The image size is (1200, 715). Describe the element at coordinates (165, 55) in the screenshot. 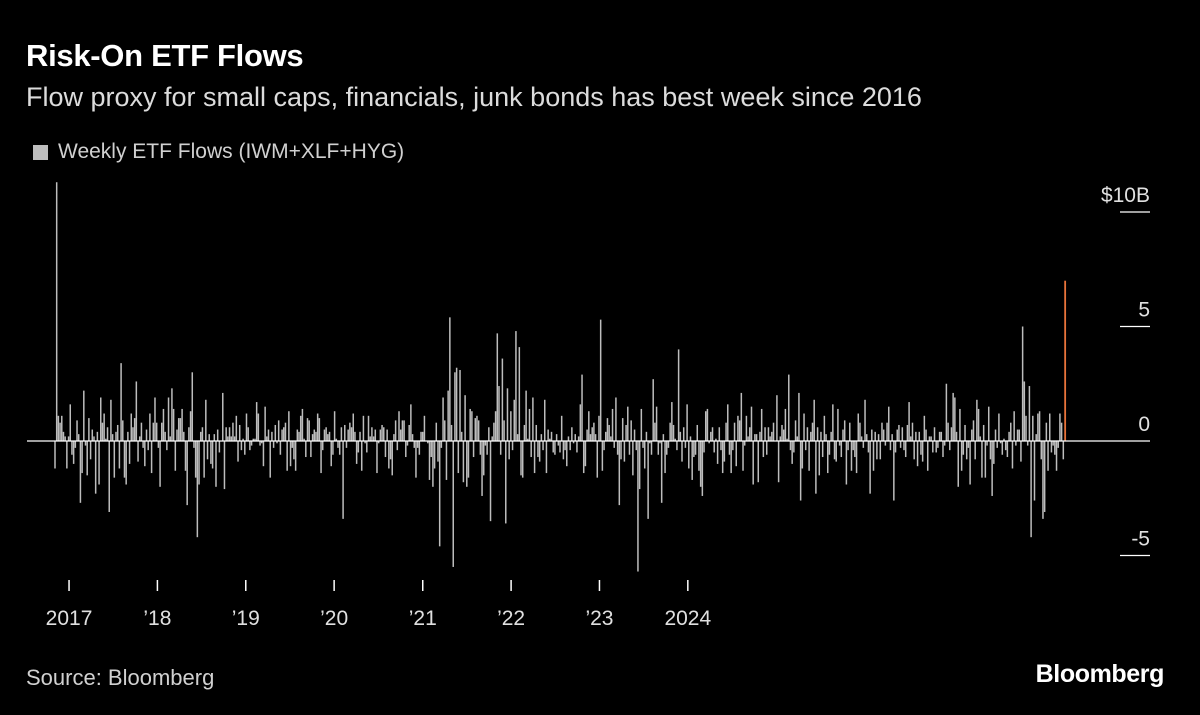

I see `chart-title: Risk-On ETF Flows` at that location.